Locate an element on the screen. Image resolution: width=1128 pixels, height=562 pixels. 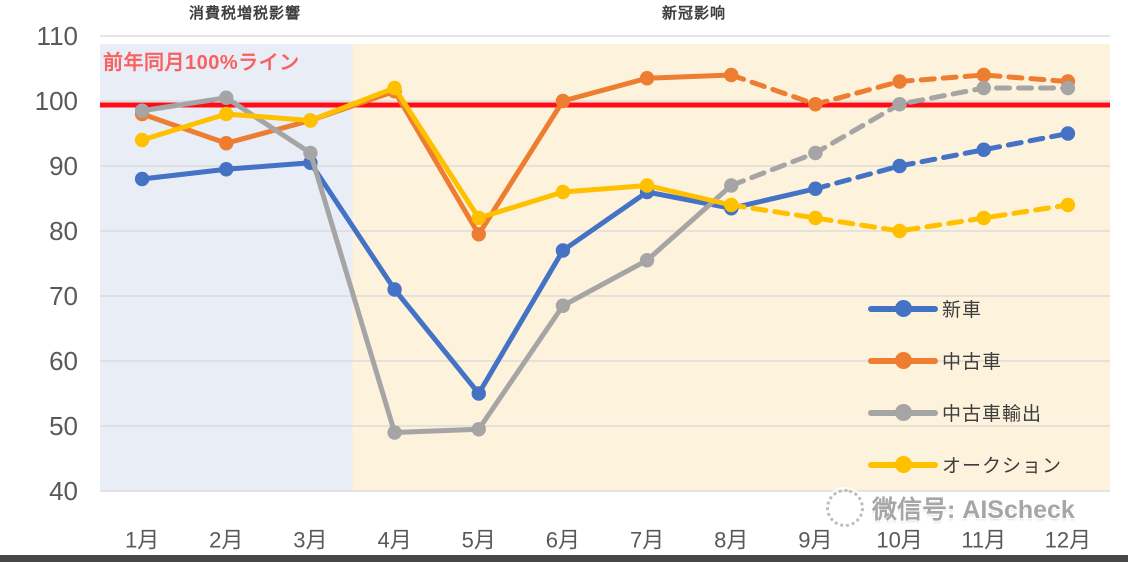
legend-marker-auction is located at coordinates (903, 464).